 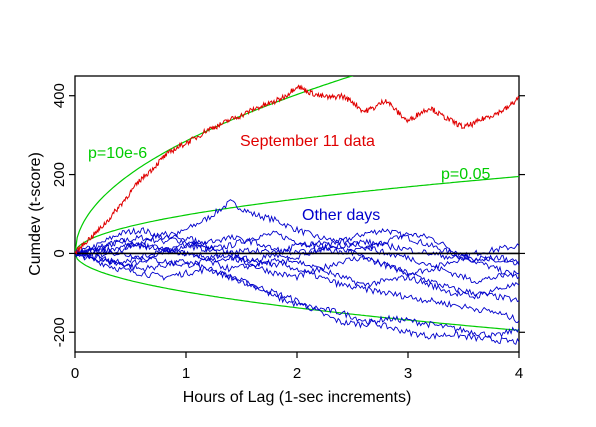 I want to click on x-tick-label-0: 0, so click(x=75, y=373).